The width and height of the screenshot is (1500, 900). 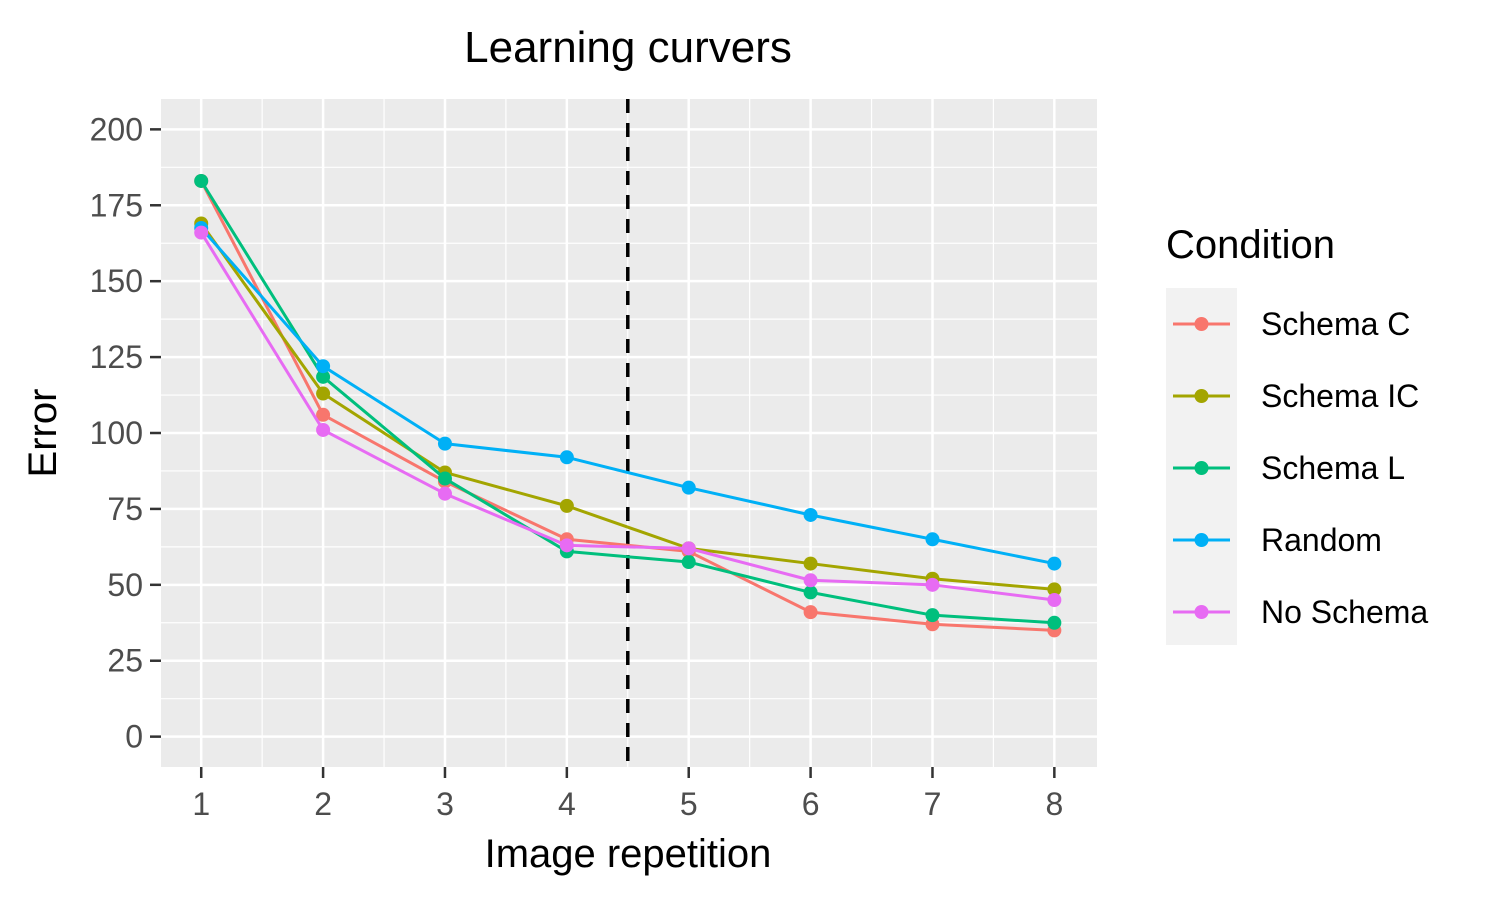 What do you see at coordinates (134, 737) in the screenshot?
I see `y-tick-label: 0` at bounding box center [134, 737].